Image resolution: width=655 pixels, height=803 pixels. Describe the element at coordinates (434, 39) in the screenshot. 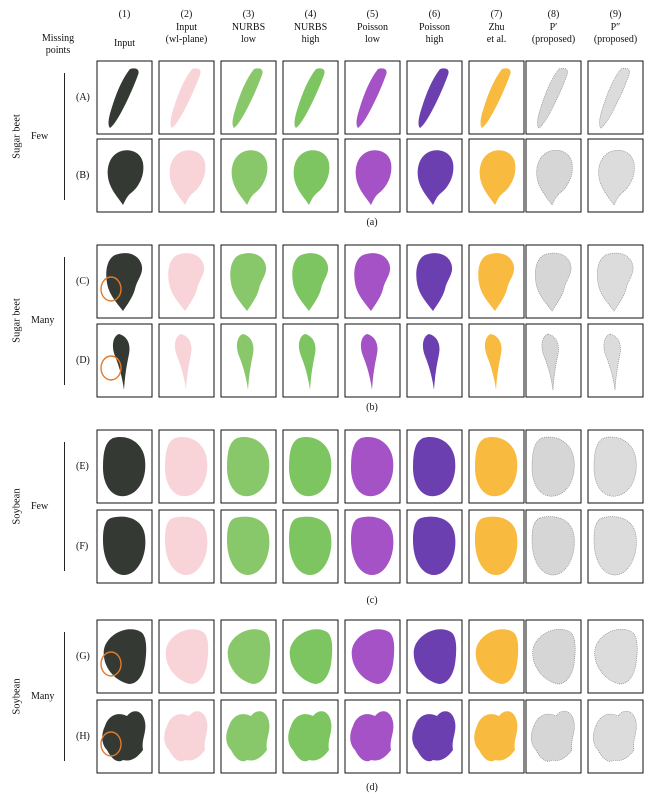

I see `column-subtitle: high` at that location.